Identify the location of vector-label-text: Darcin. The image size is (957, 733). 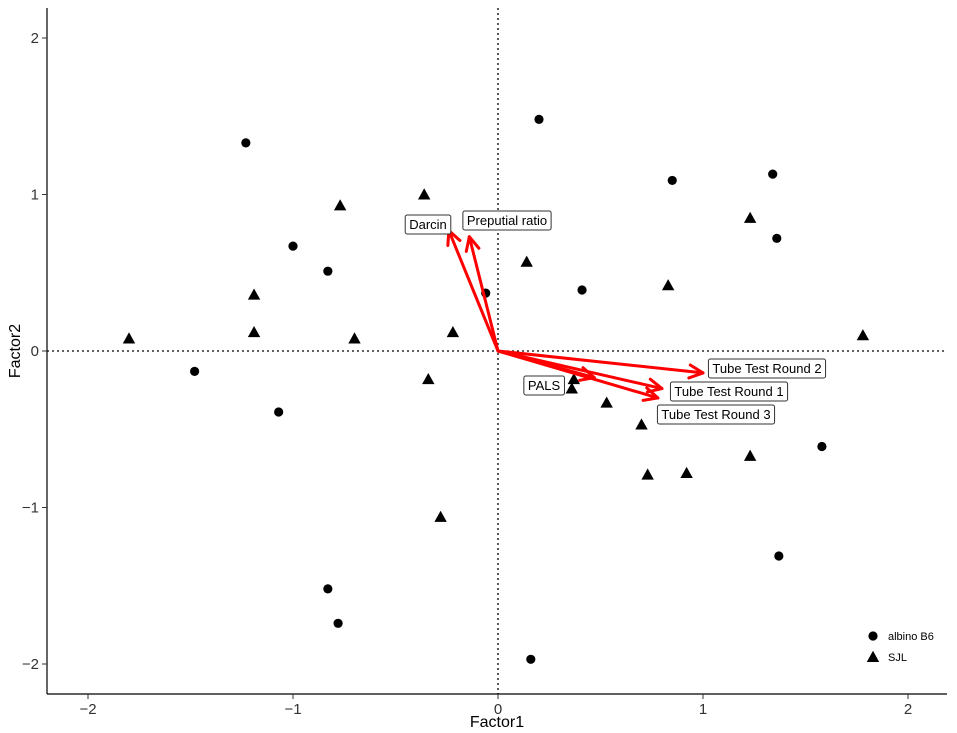
(428, 224).